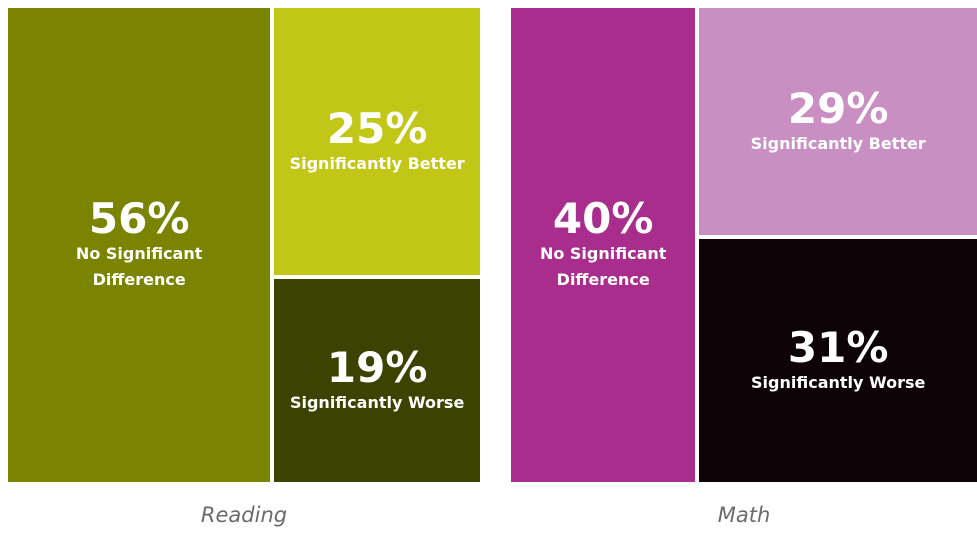  I want to click on tile: 29% Significantly Better, so click(838, 122).